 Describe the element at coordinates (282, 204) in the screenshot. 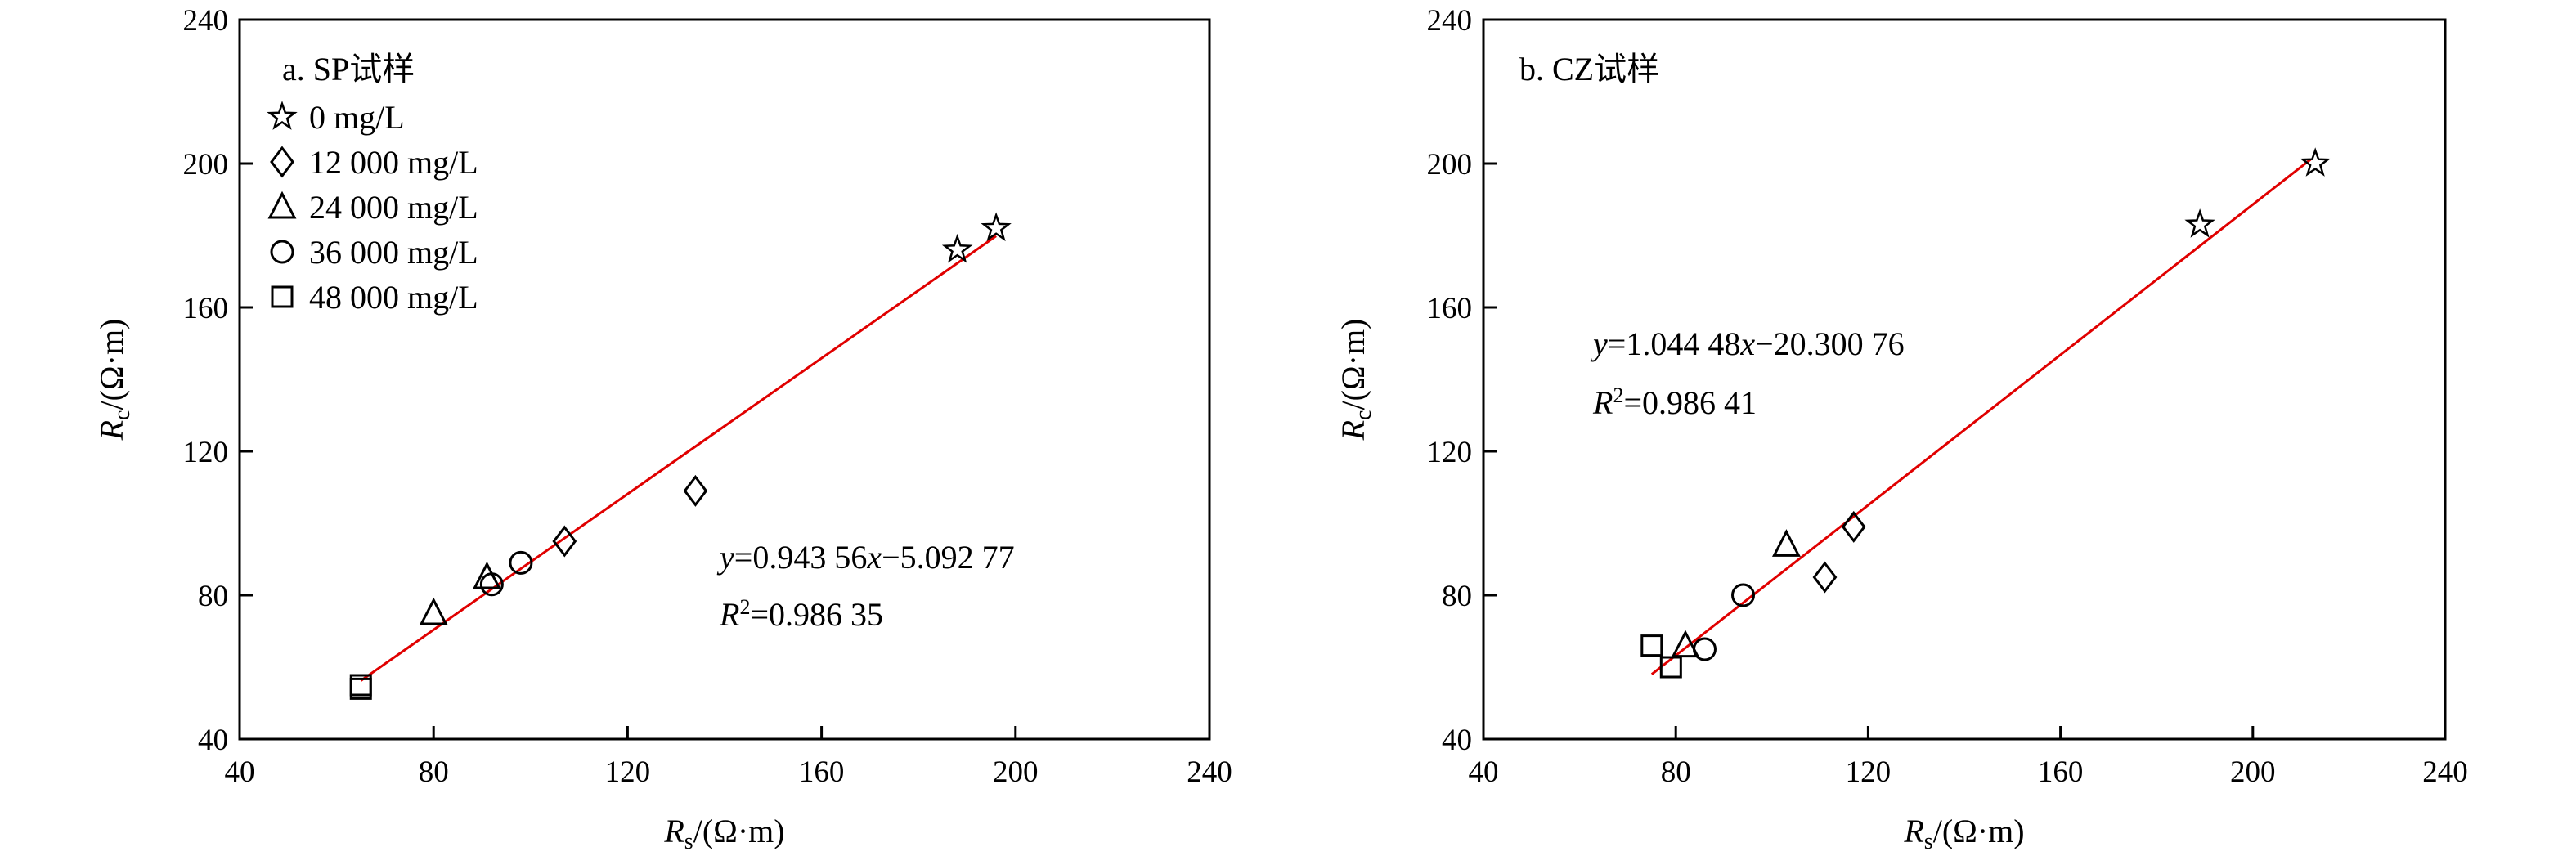

I see `legend-marker-triangle` at that location.